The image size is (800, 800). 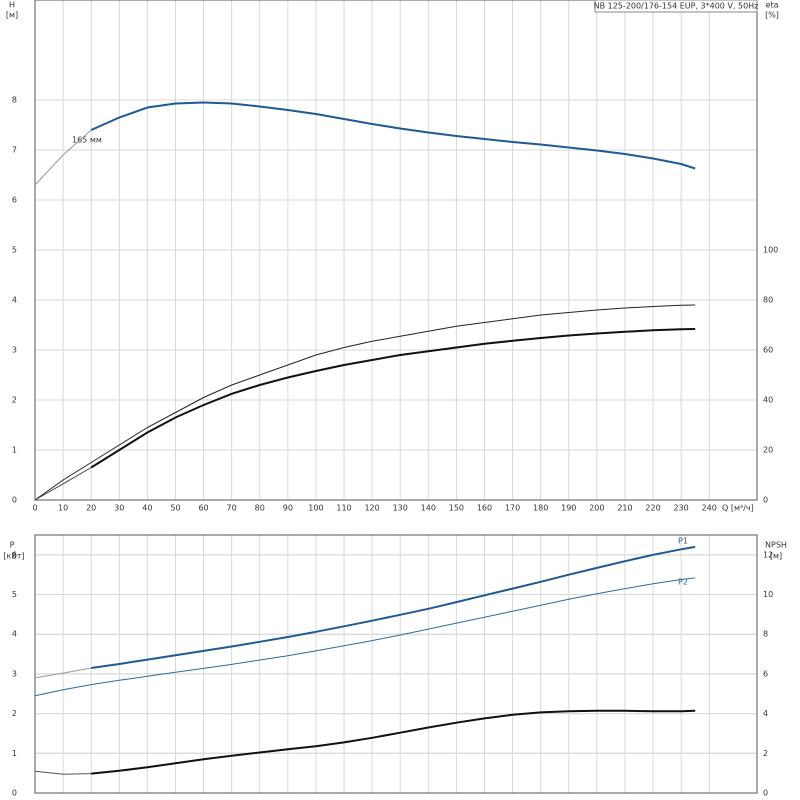 What do you see at coordinates (624, 508) in the screenshot?
I see `x-tick-label: 210` at bounding box center [624, 508].